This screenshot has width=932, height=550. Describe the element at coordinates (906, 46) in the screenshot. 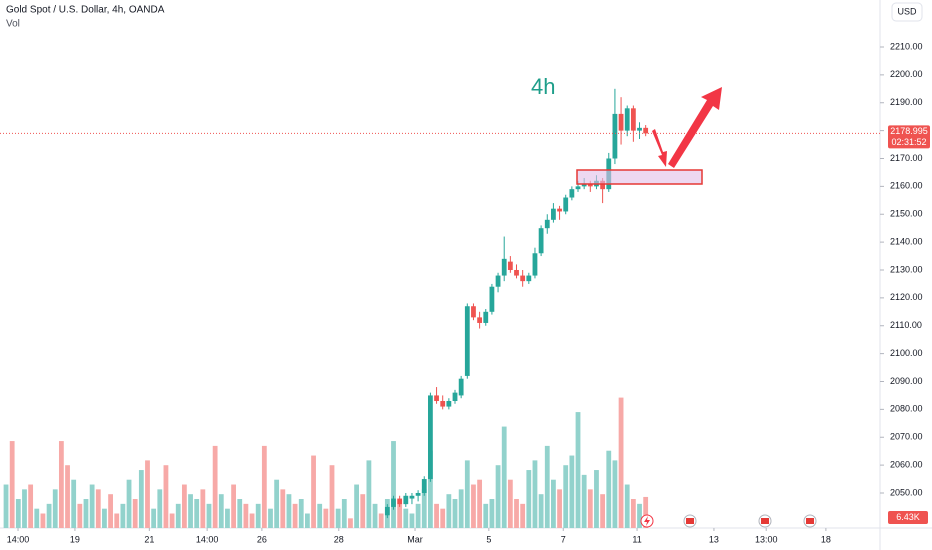

I see `price-tick-label: 2210.00` at that location.